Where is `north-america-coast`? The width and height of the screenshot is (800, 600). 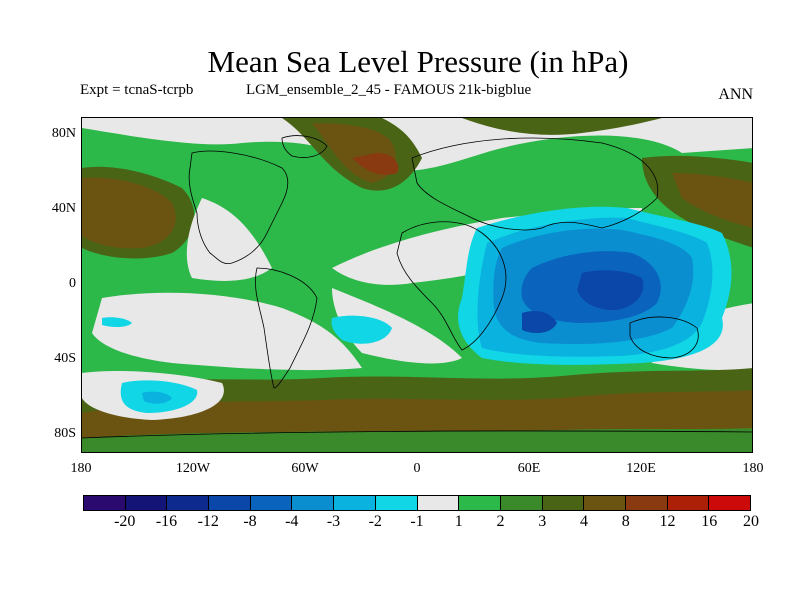 north-america-coast is located at coordinates (238, 207).